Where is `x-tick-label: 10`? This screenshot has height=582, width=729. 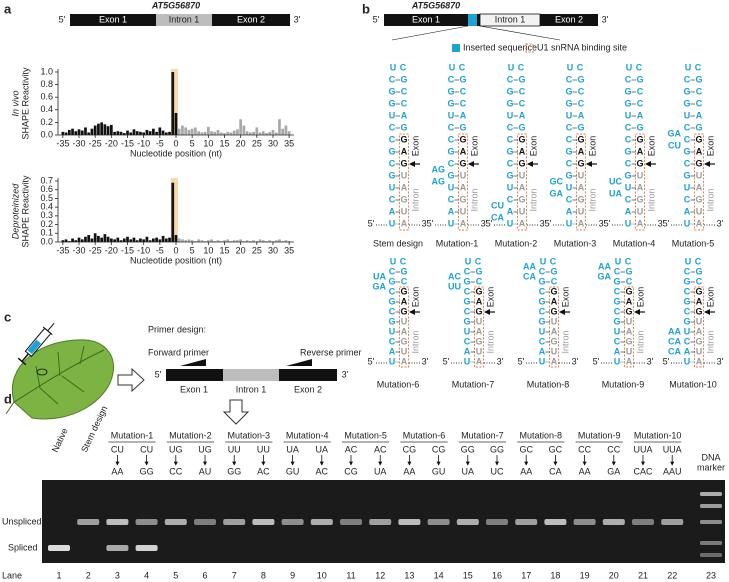
x-tick-label: 10 is located at coordinates (208, 250).